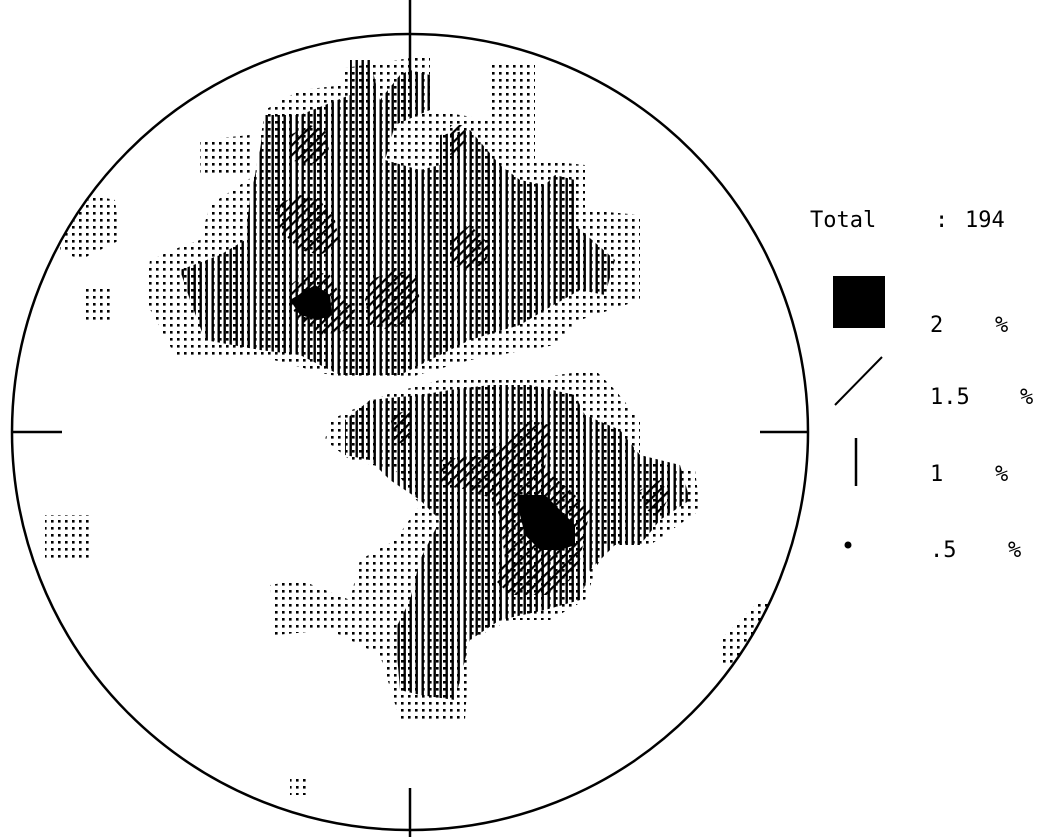 This screenshot has width=1050, height=837. What do you see at coordinates (950, 397) in the screenshot?
I see `legend-value: 1.5` at bounding box center [950, 397].